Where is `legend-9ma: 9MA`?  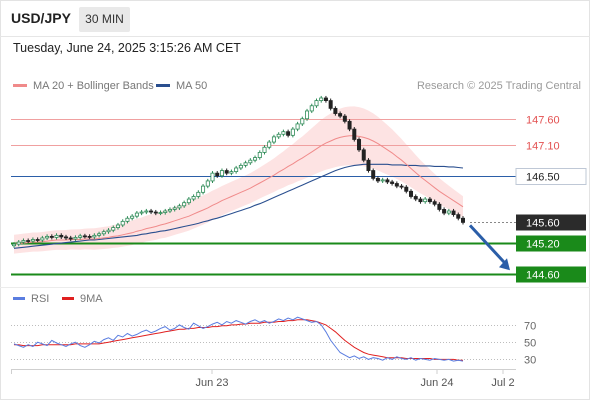
legend-9ma: 9MA is located at coordinates (82, 299).